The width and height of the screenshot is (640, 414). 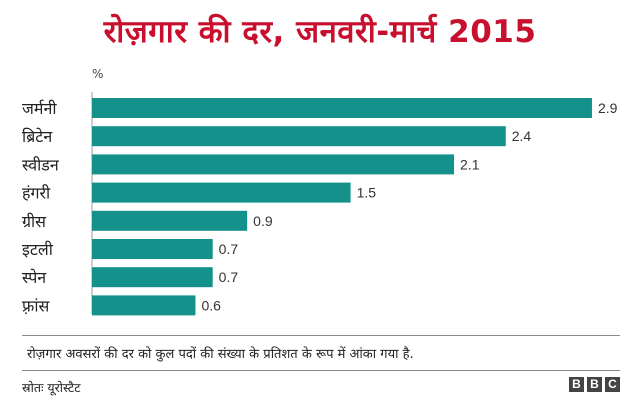 What do you see at coordinates (263, 221) in the screenshot?
I see `value-label: 0.9` at bounding box center [263, 221].